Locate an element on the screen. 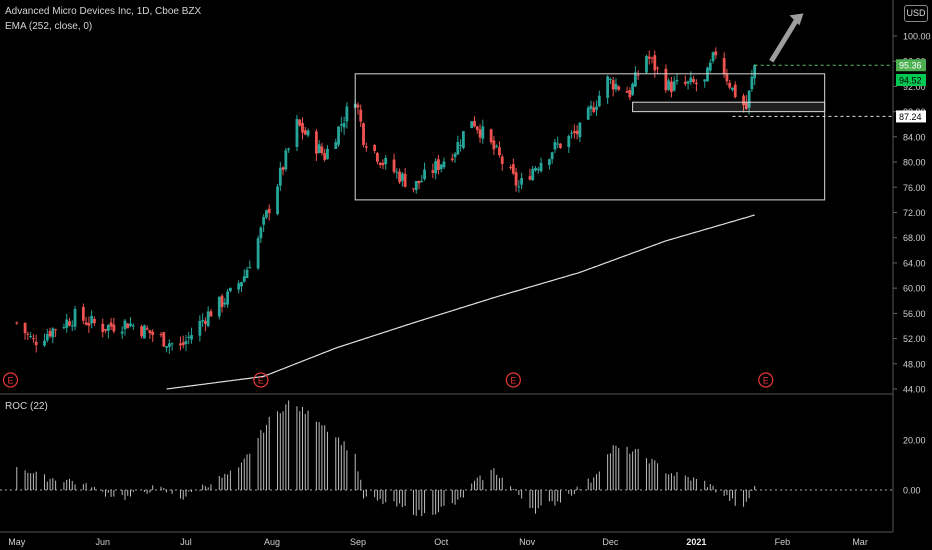 The image size is (932, 550). last-price-label: 95.36 is located at coordinates (910, 66).